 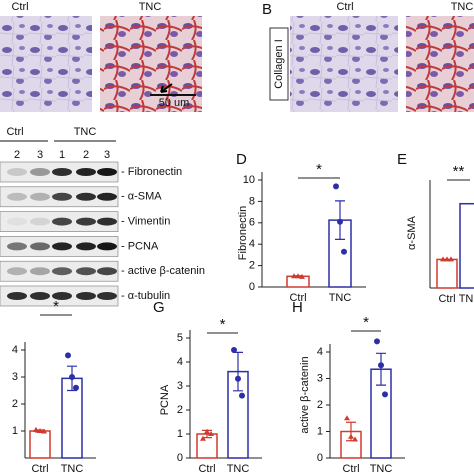 What do you see at coordinates (243, 233) in the screenshot?
I see `y-axis-label: Fibronectin` at bounding box center [243, 233].